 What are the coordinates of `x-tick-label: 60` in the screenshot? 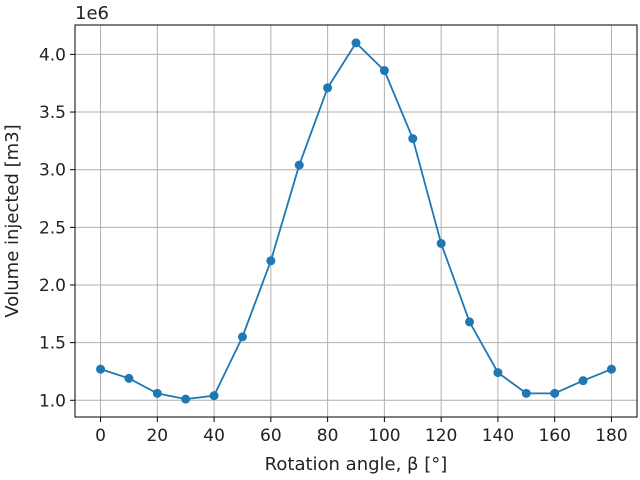 It's located at (271, 436).